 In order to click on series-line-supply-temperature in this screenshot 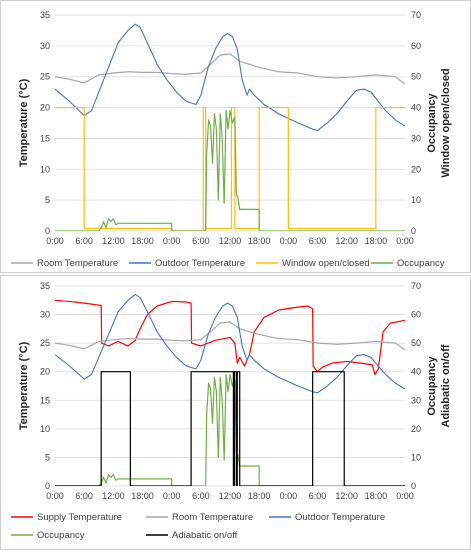, I will do `click(230, 337)`.